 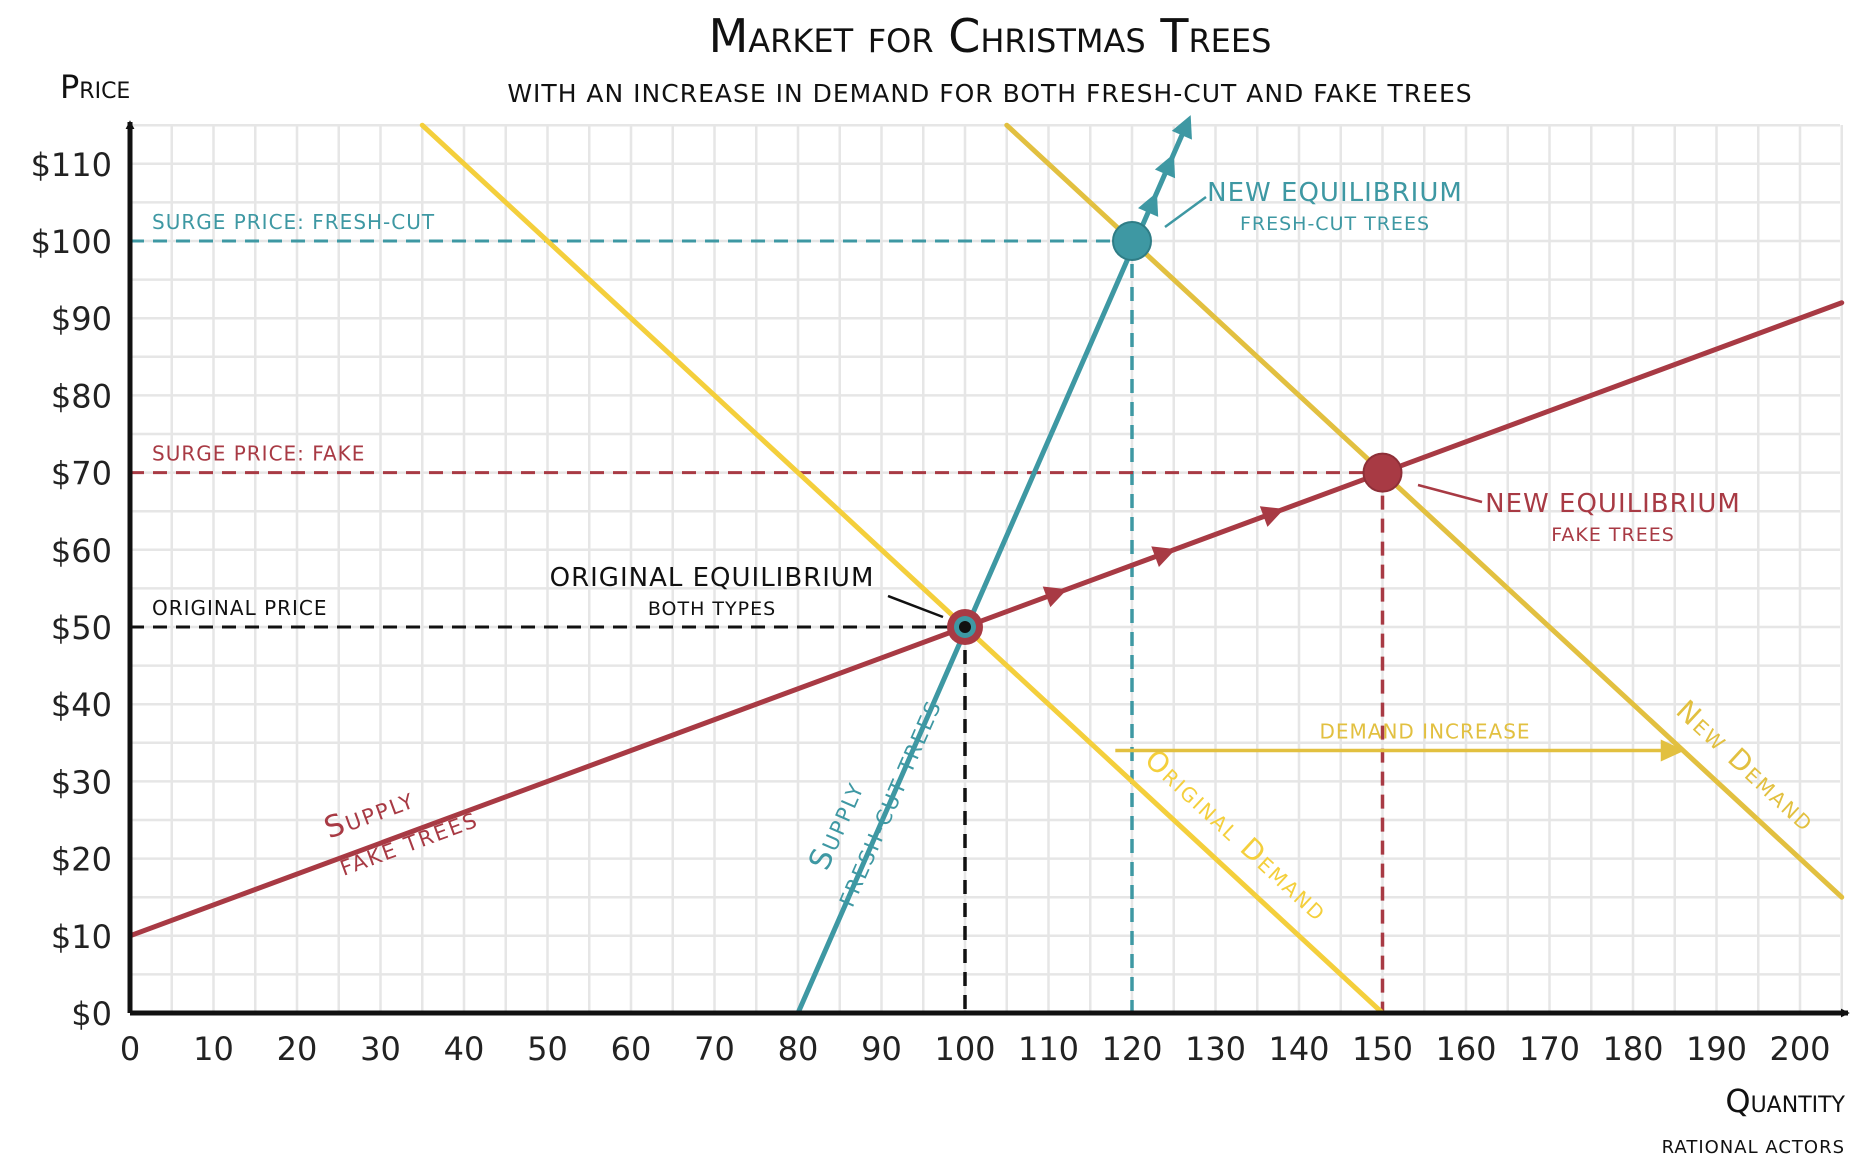 What do you see at coordinates (712, 609) in the screenshot?
I see `original-equilibrium-sublabel: BOTH TYPES` at bounding box center [712, 609].